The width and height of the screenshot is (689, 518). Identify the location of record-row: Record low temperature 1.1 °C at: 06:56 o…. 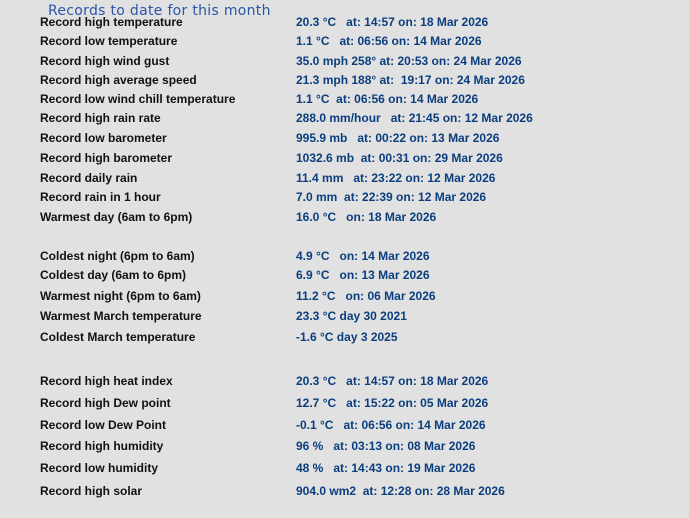
(344, 43).